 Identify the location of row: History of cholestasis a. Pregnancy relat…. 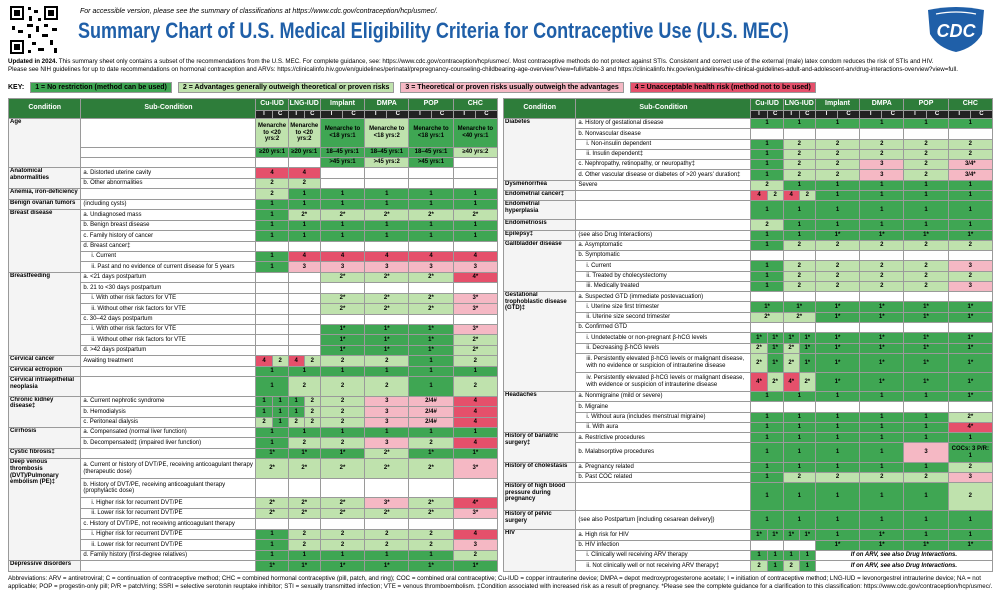
(748, 472).